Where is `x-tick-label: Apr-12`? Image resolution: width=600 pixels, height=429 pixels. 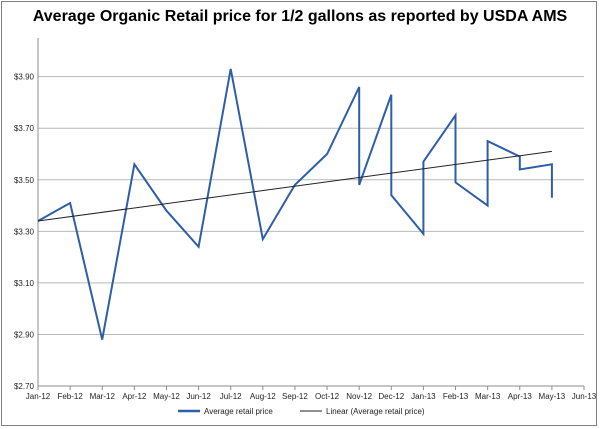 x-tick-label: Apr-12 is located at coordinates (134, 396).